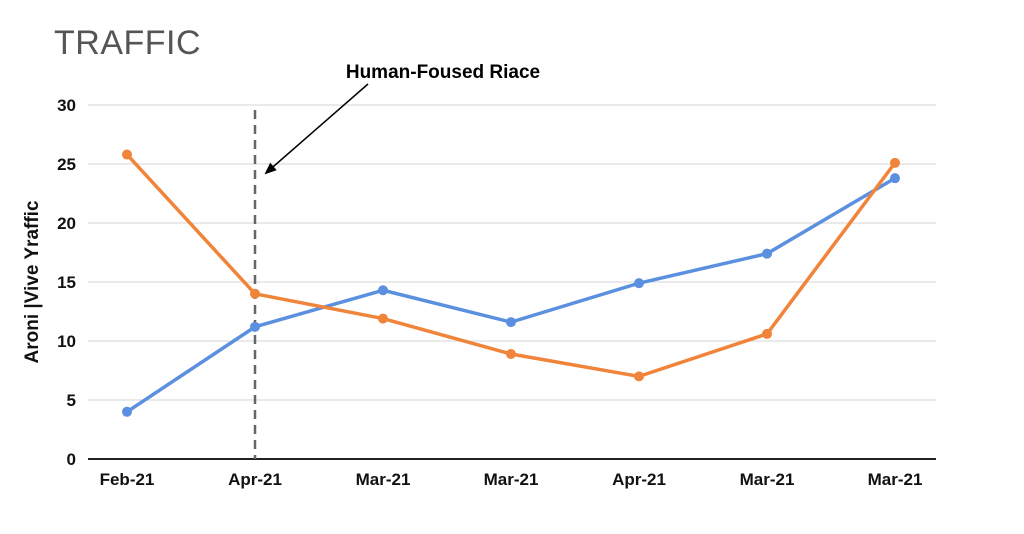  I want to click on annotation-label: Human-Foused Riace, so click(443, 72).